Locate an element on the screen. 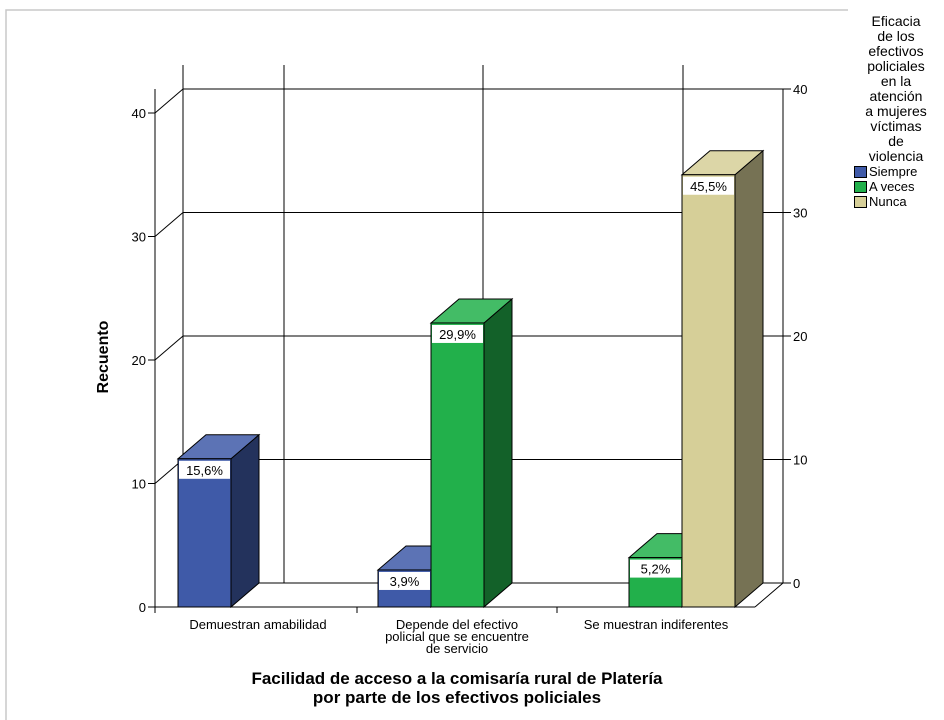 The image size is (944, 720). y-axis-label: Recuento is located at coordinates (103, 356).